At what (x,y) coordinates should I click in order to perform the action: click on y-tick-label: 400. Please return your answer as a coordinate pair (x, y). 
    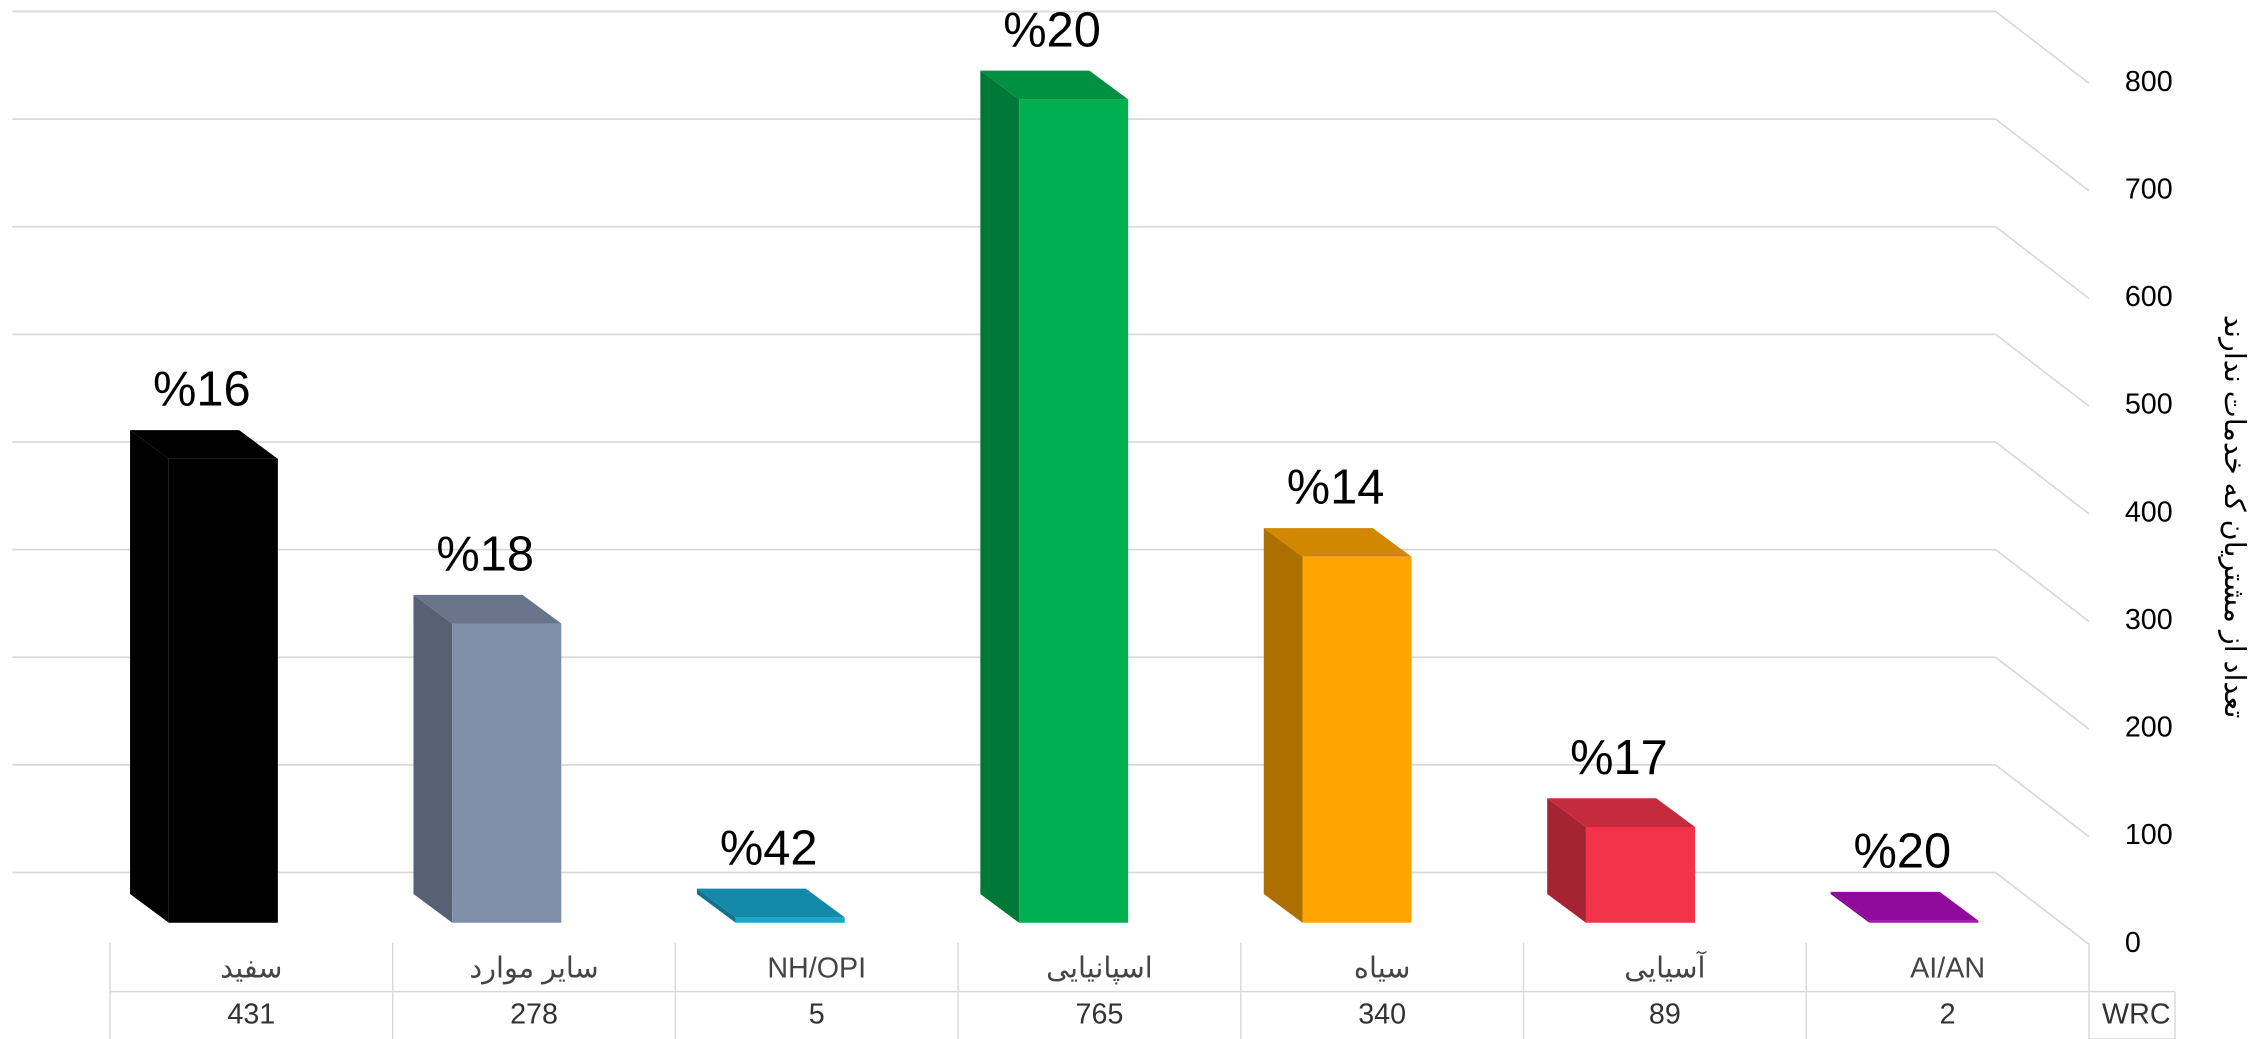
    Looking at the image, I should click on (2149, 512).